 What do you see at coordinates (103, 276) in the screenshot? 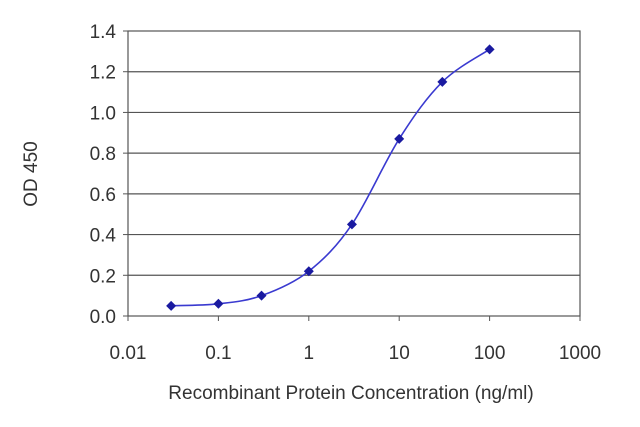
I see `y-tick-label-1: 0.2` at bounding box center [103, 276].